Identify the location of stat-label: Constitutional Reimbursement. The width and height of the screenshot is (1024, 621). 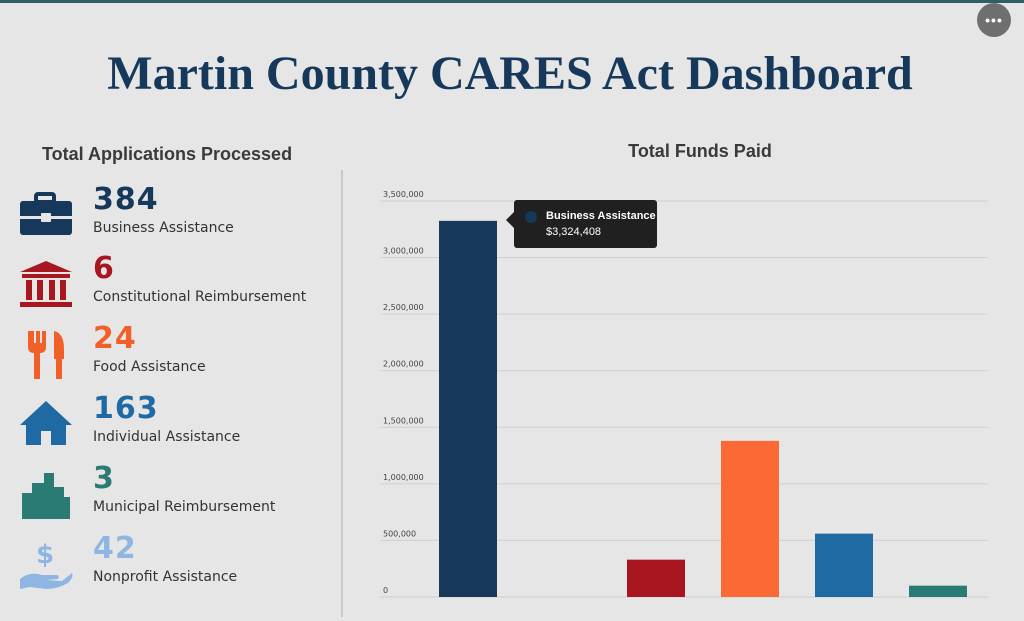
(200, 297).